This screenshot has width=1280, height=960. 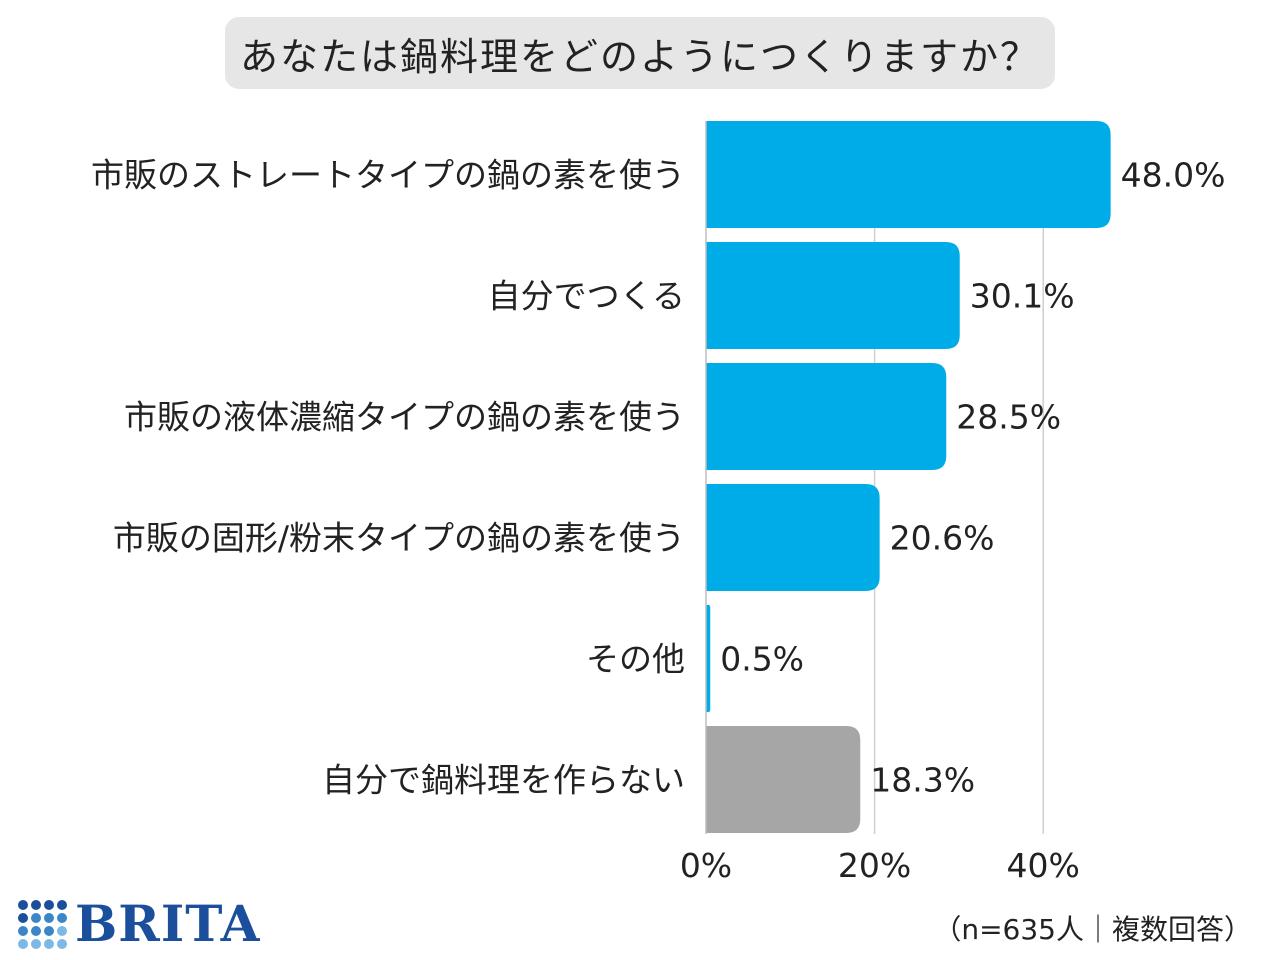 What do you see at coordinates (762, 659) in the screenshot?
I see `value-label-4: 0.5%` at bounding box center [762, 659].